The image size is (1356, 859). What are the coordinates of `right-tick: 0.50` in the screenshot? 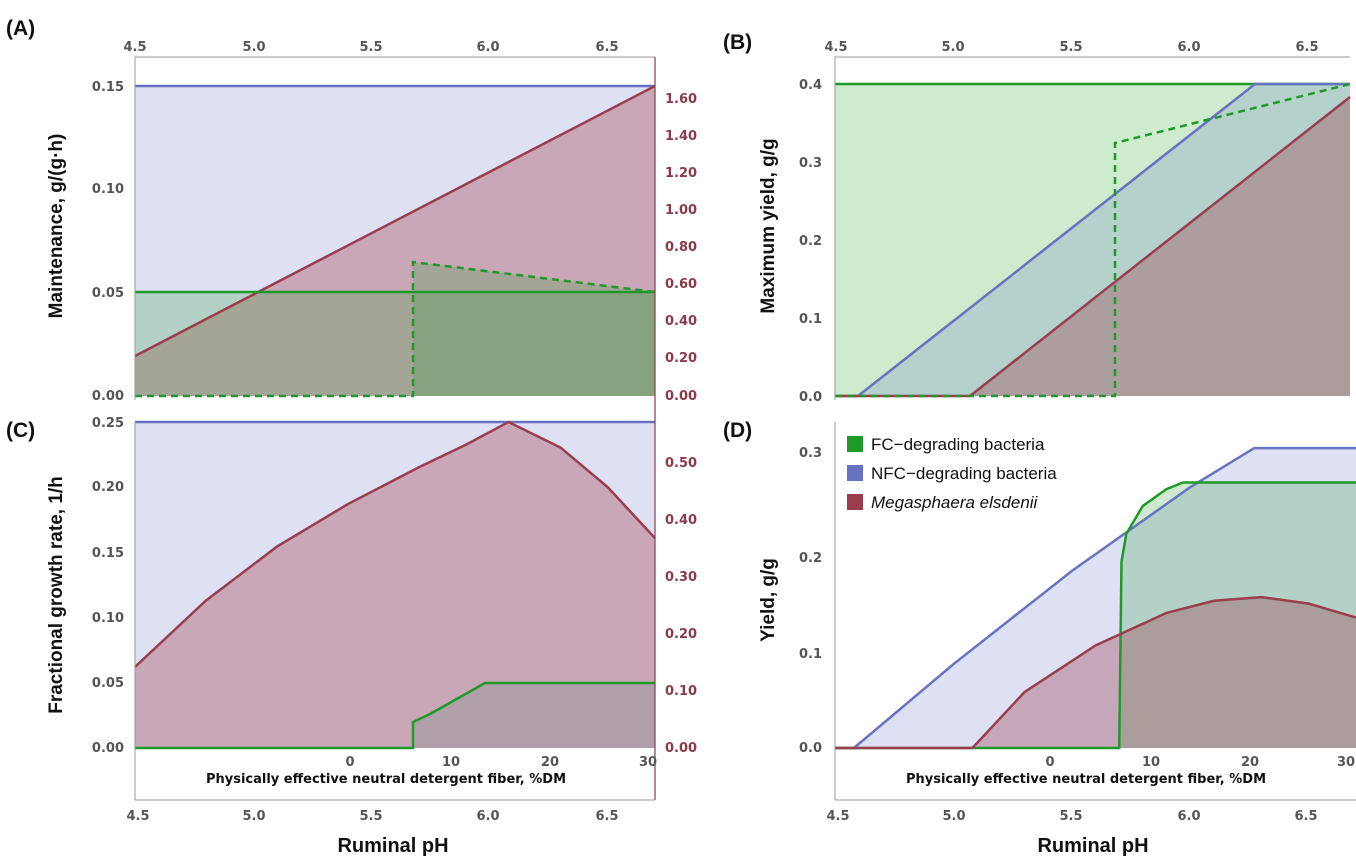 It's located at (681, 463).